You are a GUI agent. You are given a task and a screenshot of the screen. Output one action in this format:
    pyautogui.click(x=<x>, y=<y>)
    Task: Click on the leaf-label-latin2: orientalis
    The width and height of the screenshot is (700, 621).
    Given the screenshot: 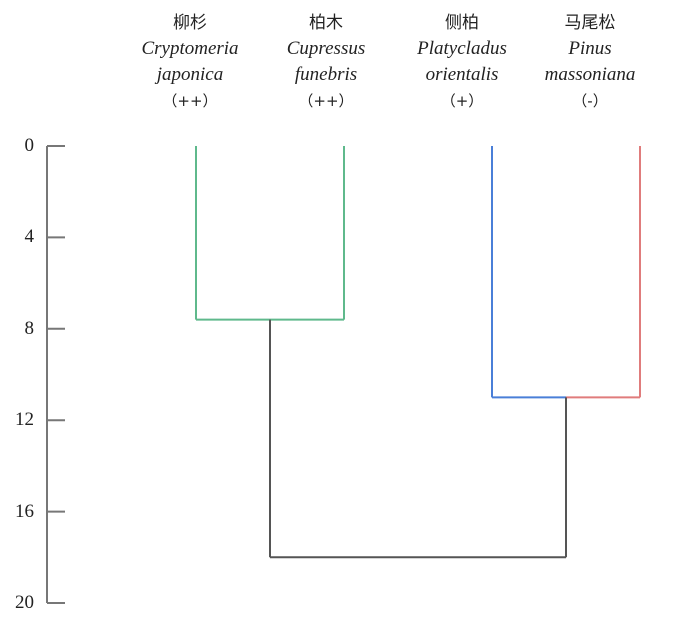 What is the action you would take?
    pyautogui.click(x=462, y=74)
    